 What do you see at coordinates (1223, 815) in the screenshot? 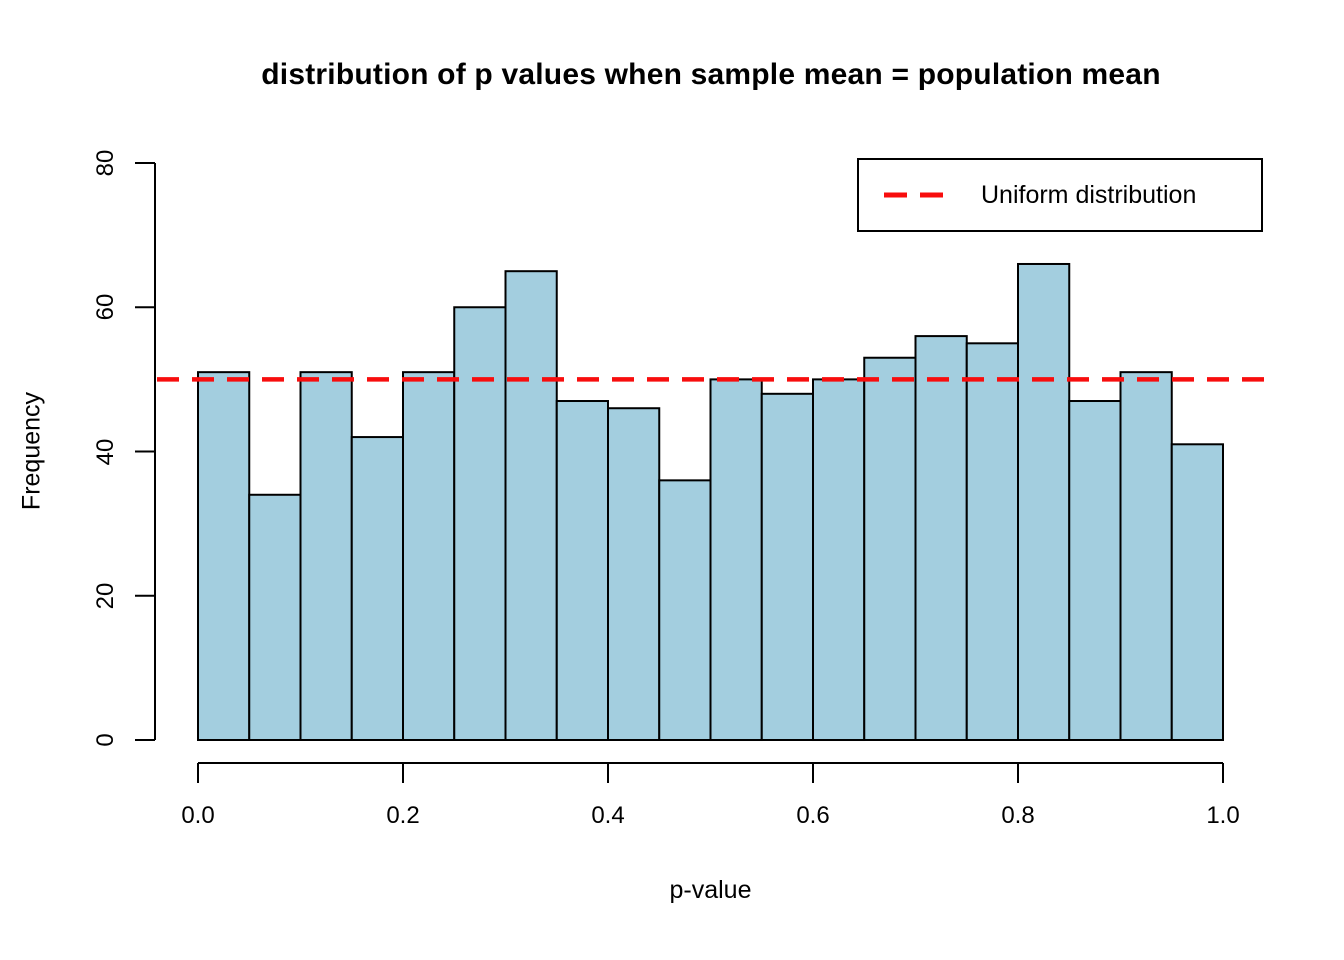
I see `x-tick-label: 1.0` at bounding box center [1223, 815].